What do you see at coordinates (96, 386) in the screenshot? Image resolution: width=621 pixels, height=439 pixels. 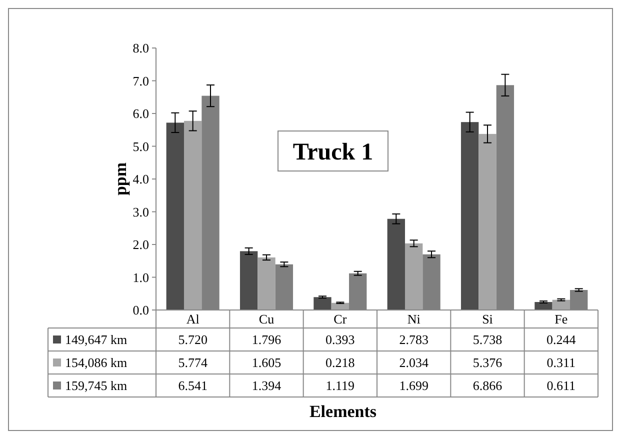 I see `legend-label: 159,745 km` at bounding box center [96, 386].